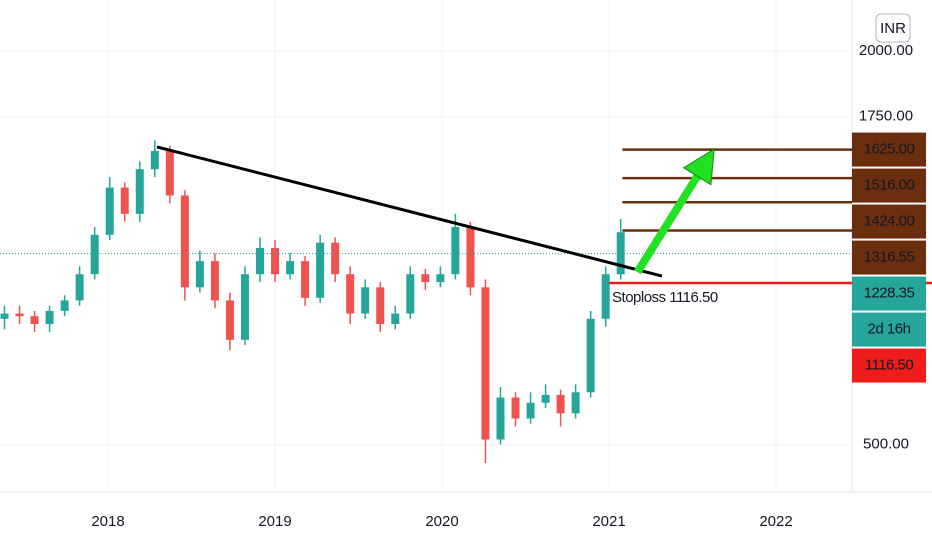 This screenshot has height=550, width=932. Describe the element at coordinates (441, 521) in the screenshot. I see `x-tick-label: 2020` at that location.